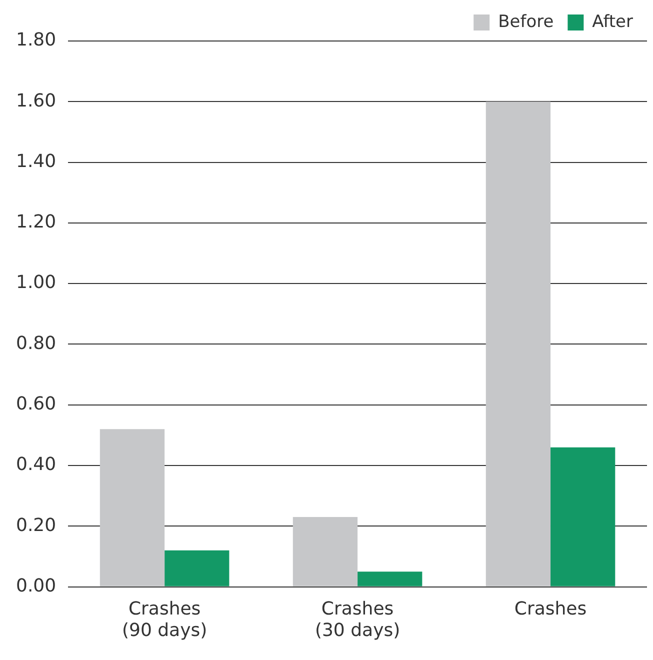 This screenshot has width=653, height=660. I want to click on y-tick-label: 0.80, so click(36, 343).